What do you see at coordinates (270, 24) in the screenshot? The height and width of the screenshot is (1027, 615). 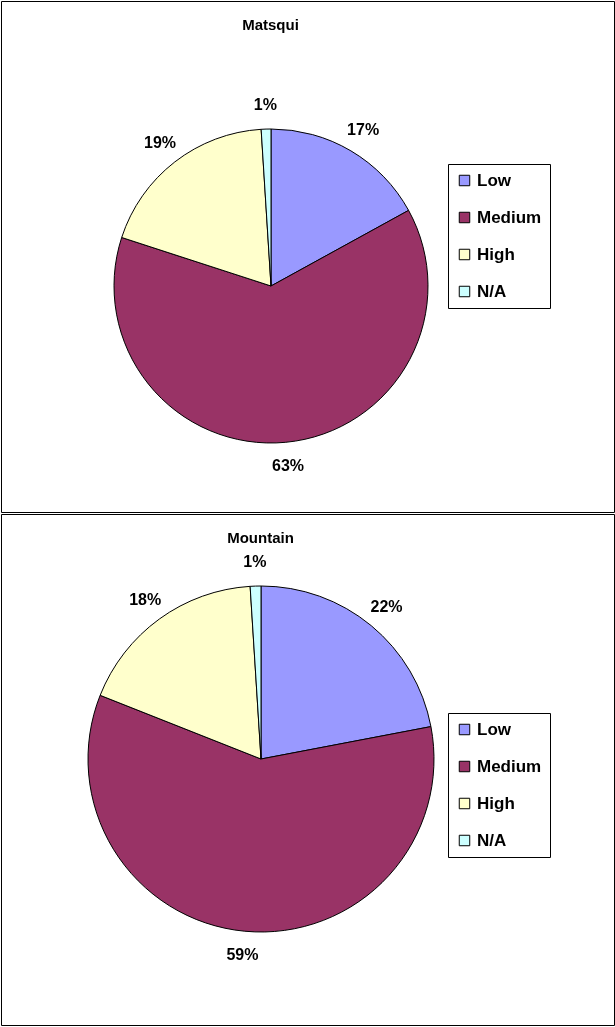 I see `chart-title: Matsqui` at bounding box center [270, 24].